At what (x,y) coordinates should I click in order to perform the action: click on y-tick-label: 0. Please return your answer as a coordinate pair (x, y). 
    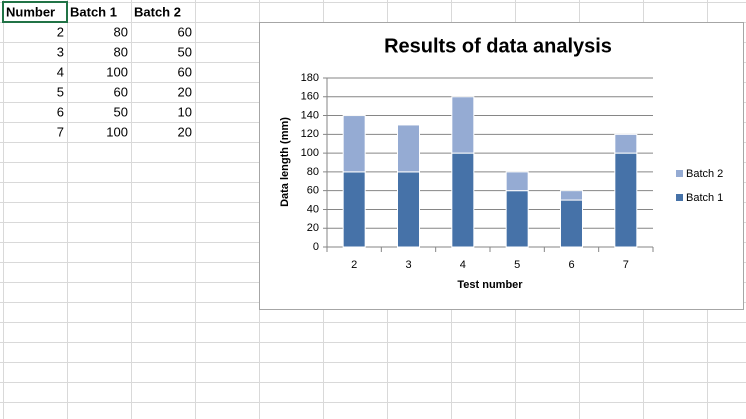
    Looking at the image, I should click on (316, 247).